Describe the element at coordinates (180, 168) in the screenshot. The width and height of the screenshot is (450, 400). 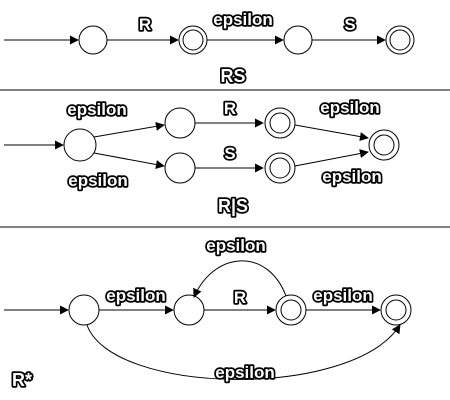
I see `s-branch-state` at that location.